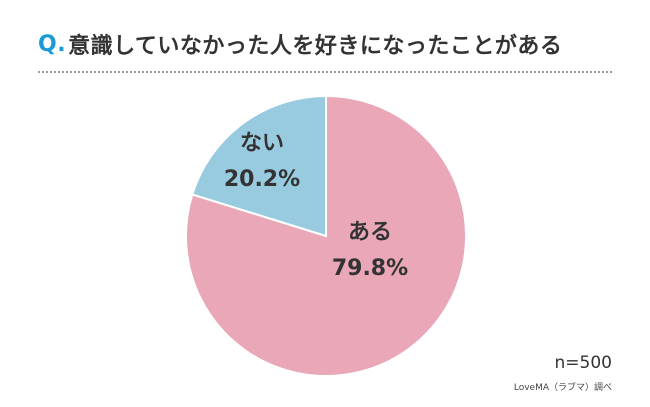 The width and height of the screenshot is (650, 407). Describe the element at coordinates (325, 72) in the screenshot. I see `title-divider` at that location.